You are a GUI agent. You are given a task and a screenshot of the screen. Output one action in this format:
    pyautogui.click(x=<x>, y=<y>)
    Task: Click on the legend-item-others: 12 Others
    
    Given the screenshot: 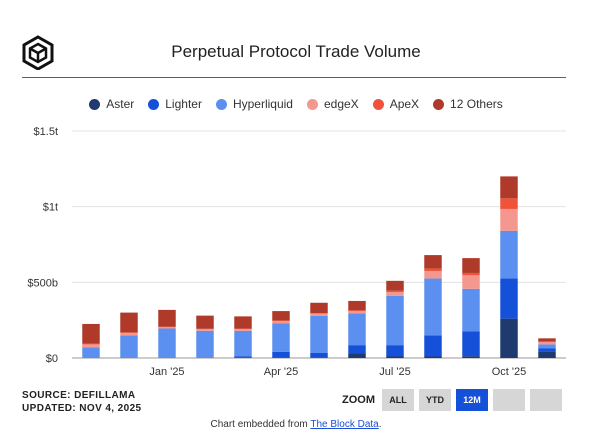 What is the action you would take?
    pyautogui.click(x=468, y=104)
    